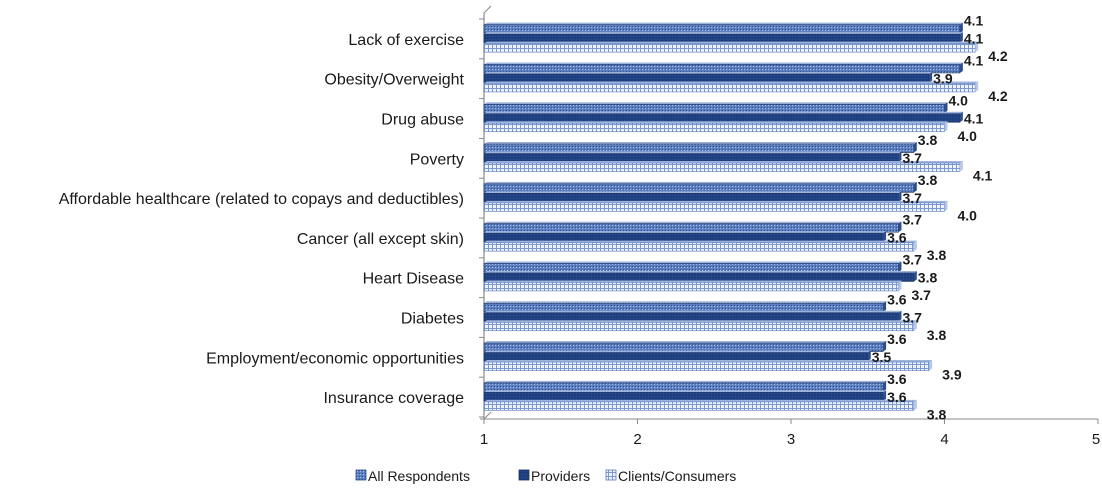  I want to click on x-tick-label: 1, so click(484, 439).